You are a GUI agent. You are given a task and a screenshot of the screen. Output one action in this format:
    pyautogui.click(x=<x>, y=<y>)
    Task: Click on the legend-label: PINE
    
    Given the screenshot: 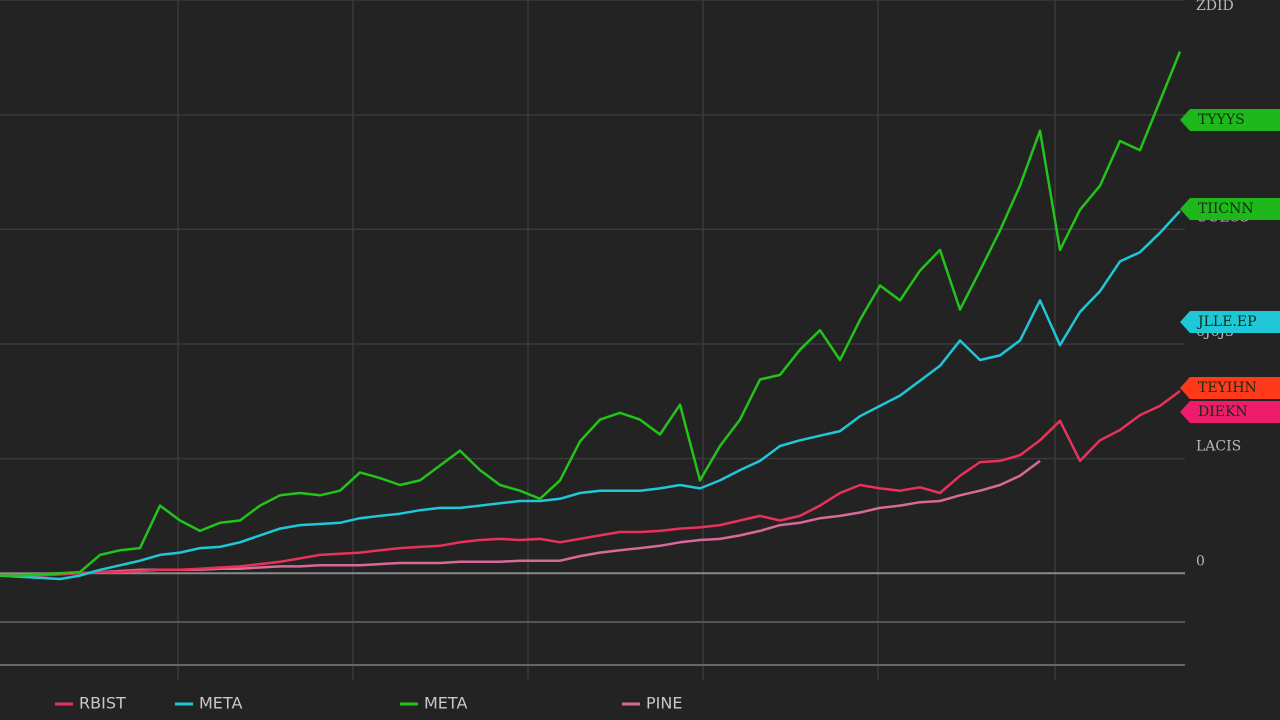 What is the action you would take?
    pyautogui.click(x=664, y=703)
    